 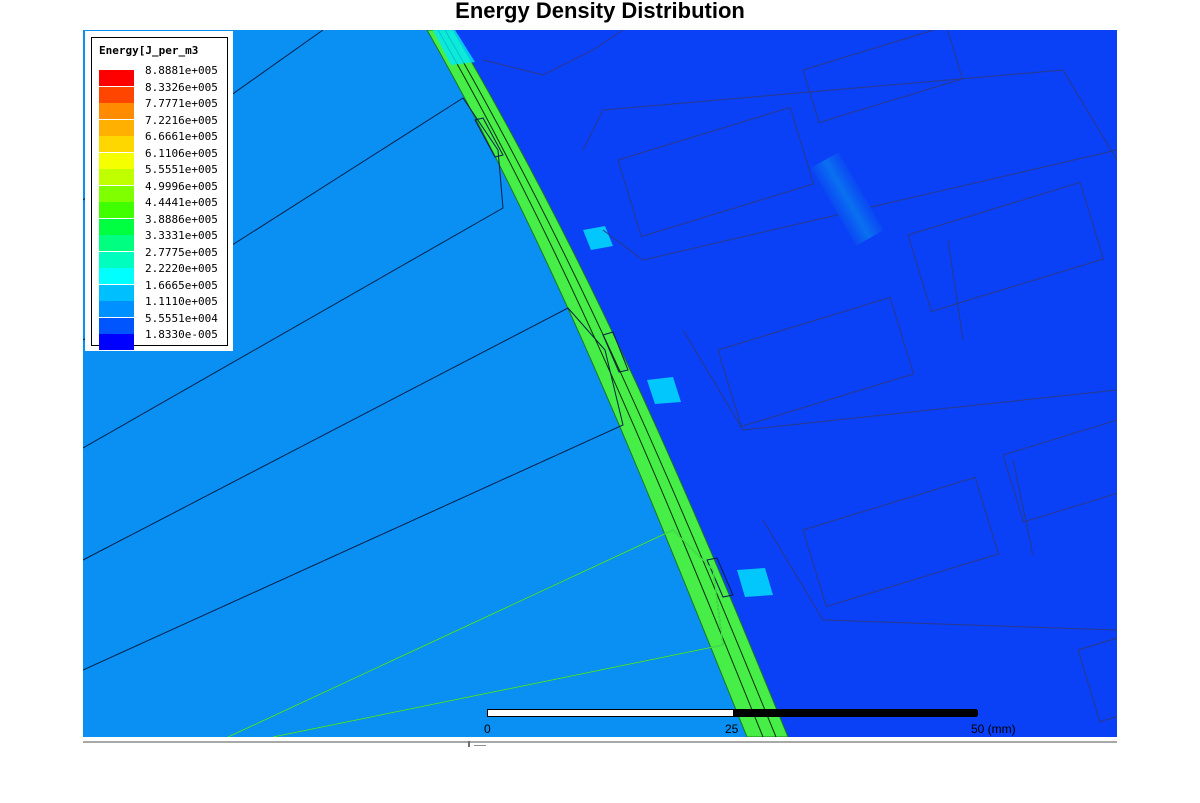 I want to click on rotor-bridge, so click(x=847, y=199).